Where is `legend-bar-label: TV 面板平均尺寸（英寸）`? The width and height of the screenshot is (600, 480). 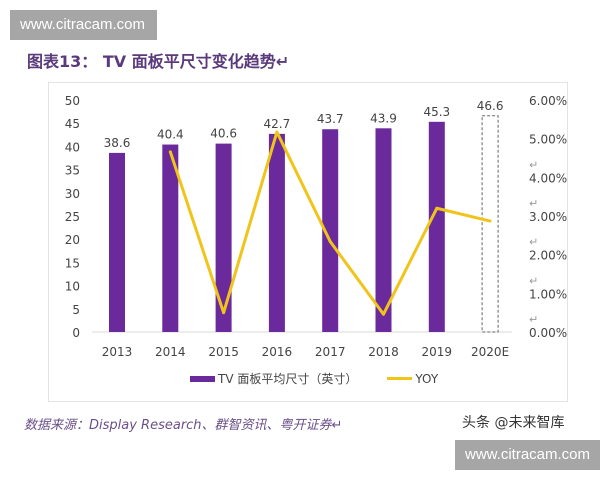 legend-bar-label: TV 面板平均尺寸（英寸） is located at coordinates (288, 379).